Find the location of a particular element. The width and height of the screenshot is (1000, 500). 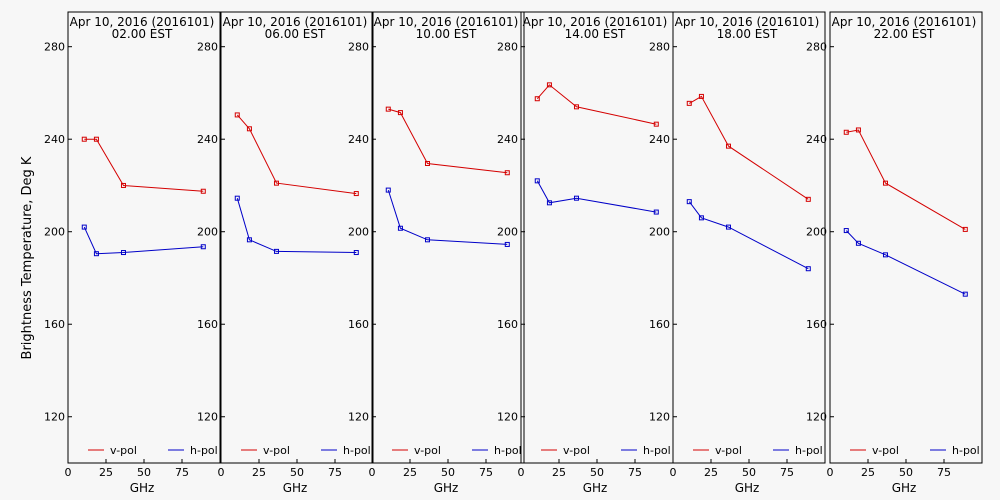

panel-subtitle: 06.00 EST is located at coordinates (295, 34).